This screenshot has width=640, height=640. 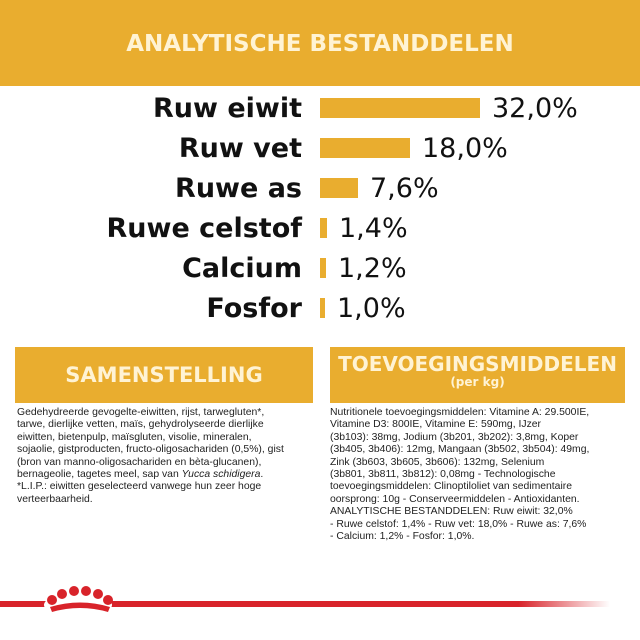 I want to click on text-segment: bernageolie, tagetes meel, sap van, so click(x=99, y=475).